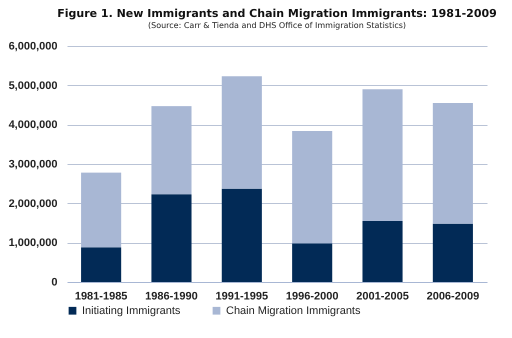 This screenshot has width=512, height=338. What do you see at coordinates (293, 310) in the screenshot?
I see `legend-label: Chain Migration Immigrants` at bounding box center [293, 310].